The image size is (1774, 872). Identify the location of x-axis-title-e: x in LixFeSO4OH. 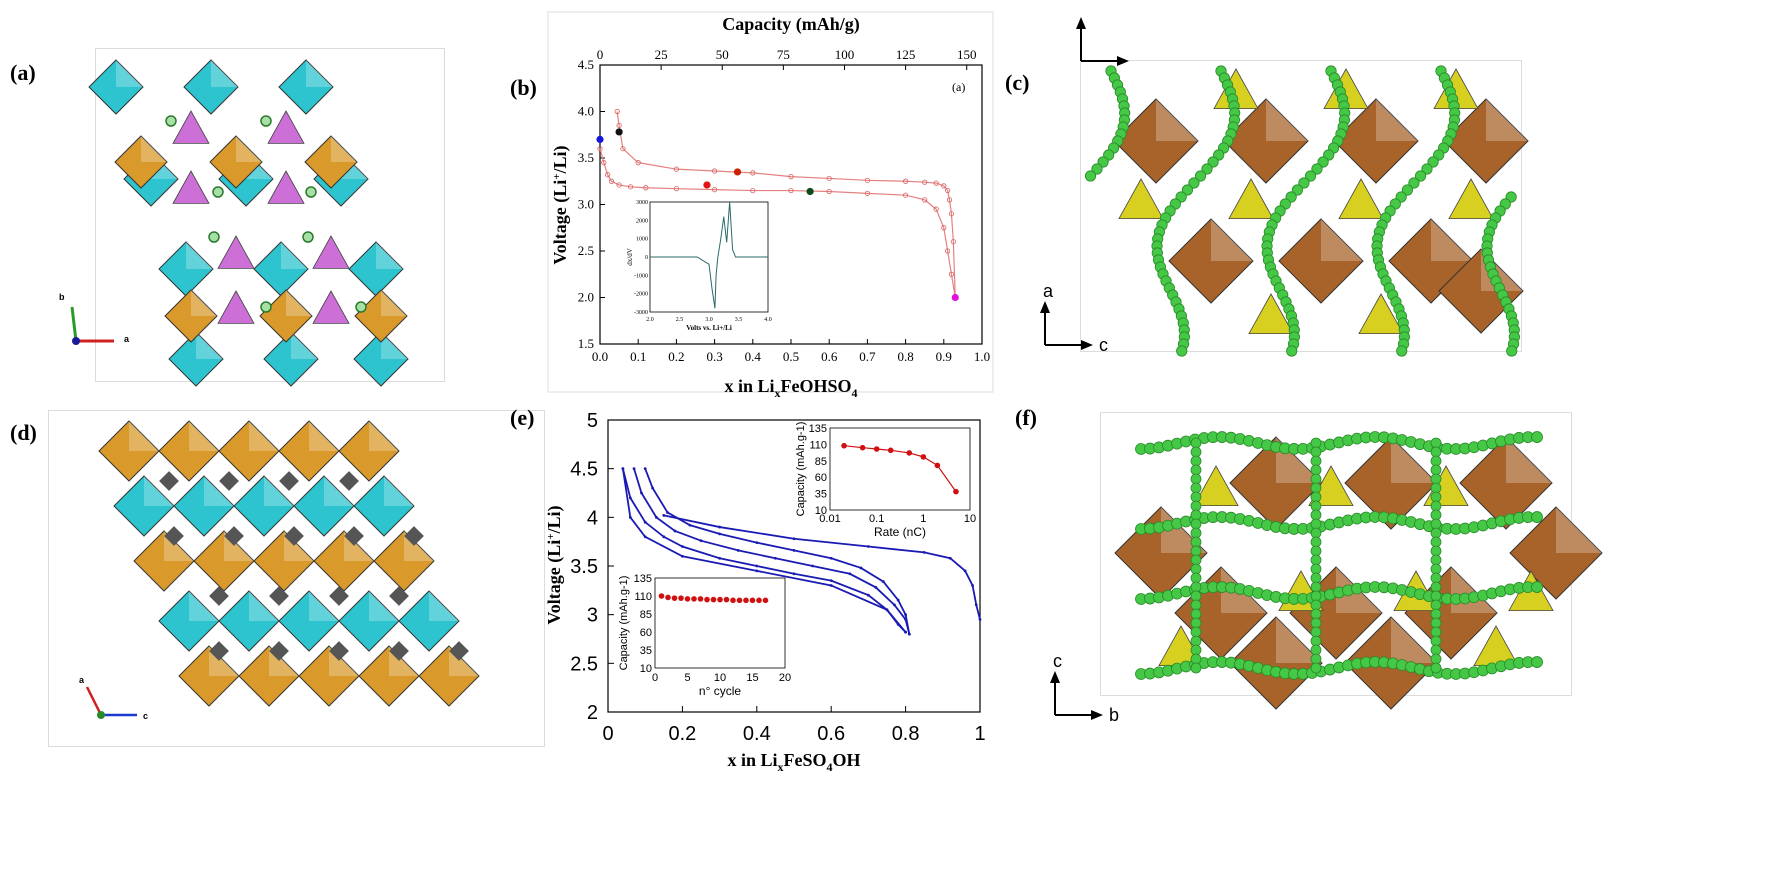
(793, 762).